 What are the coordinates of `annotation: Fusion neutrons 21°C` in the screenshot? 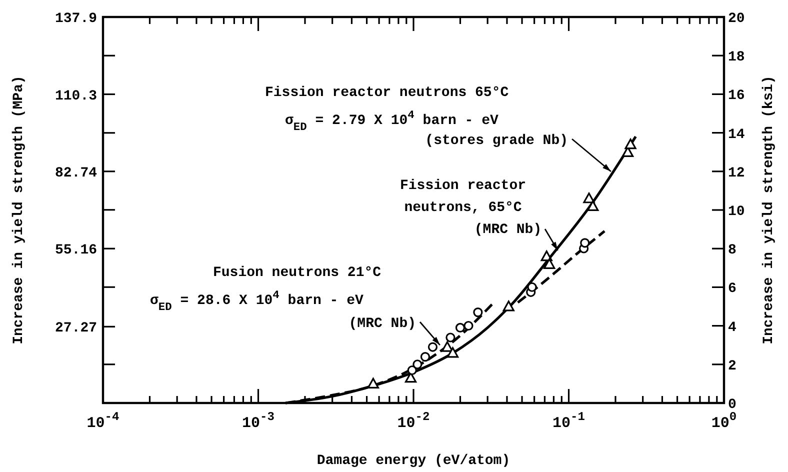 It's located at (297, 273).